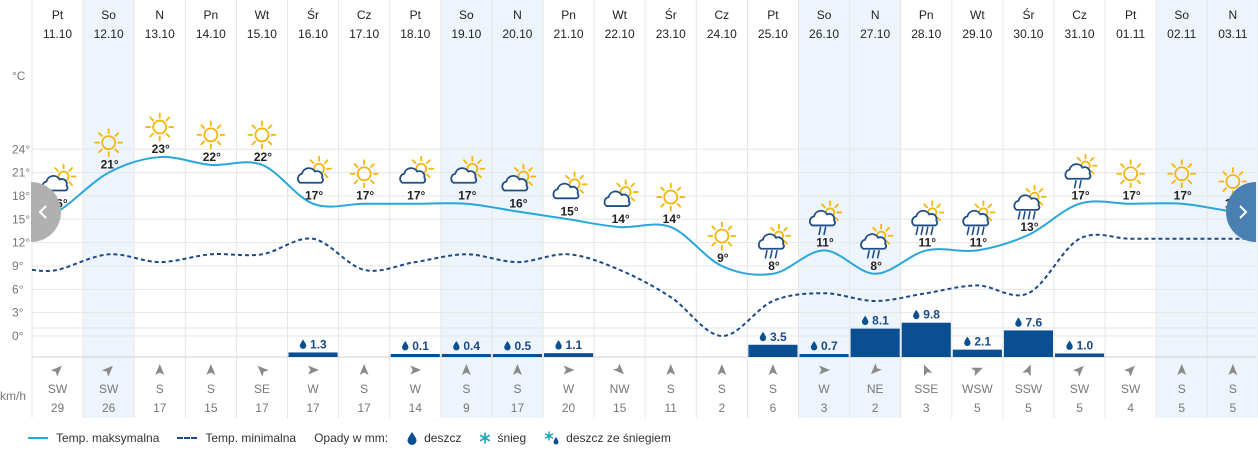 This screenshot has width=1258, height=456. What do you see at coordinates (875, 408) in the screenshot?
I see `wind-speed: 2` at bounding box center [875, 408].